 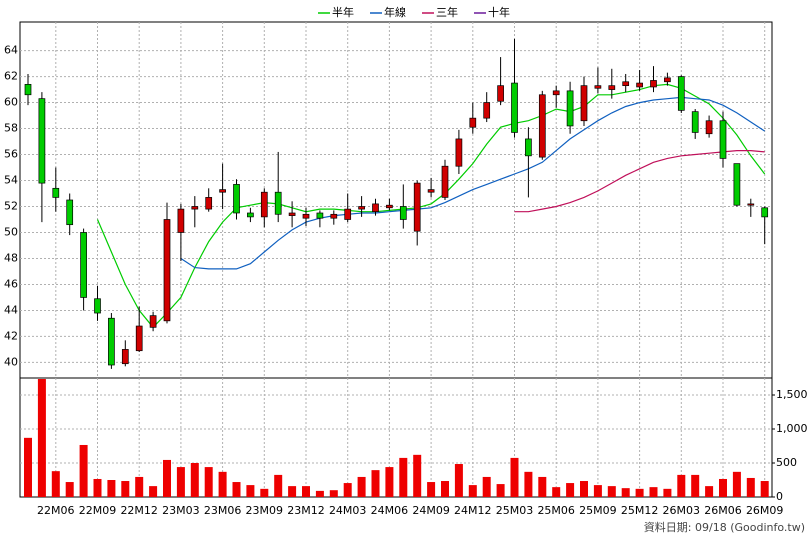 I want to click on y-tick-label: 62, so click(x=11, y=76).